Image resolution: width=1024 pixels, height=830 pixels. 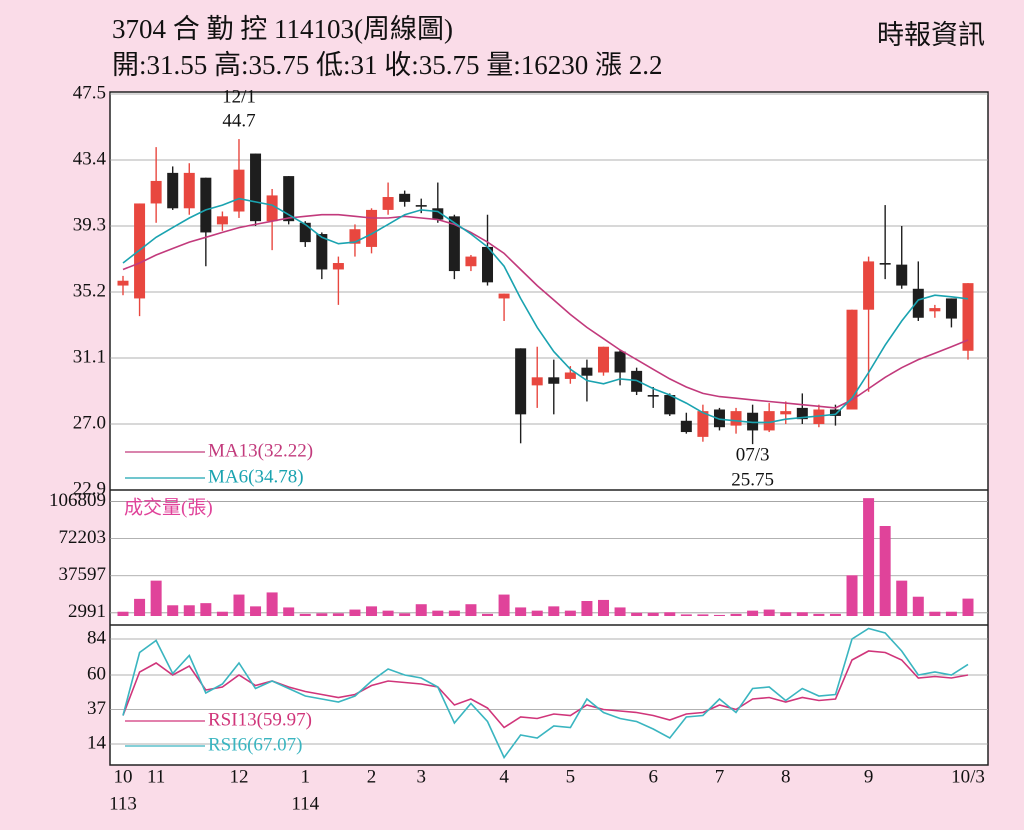 I want to click on y-tick-label: 31.1, so click(x=89, y=356).